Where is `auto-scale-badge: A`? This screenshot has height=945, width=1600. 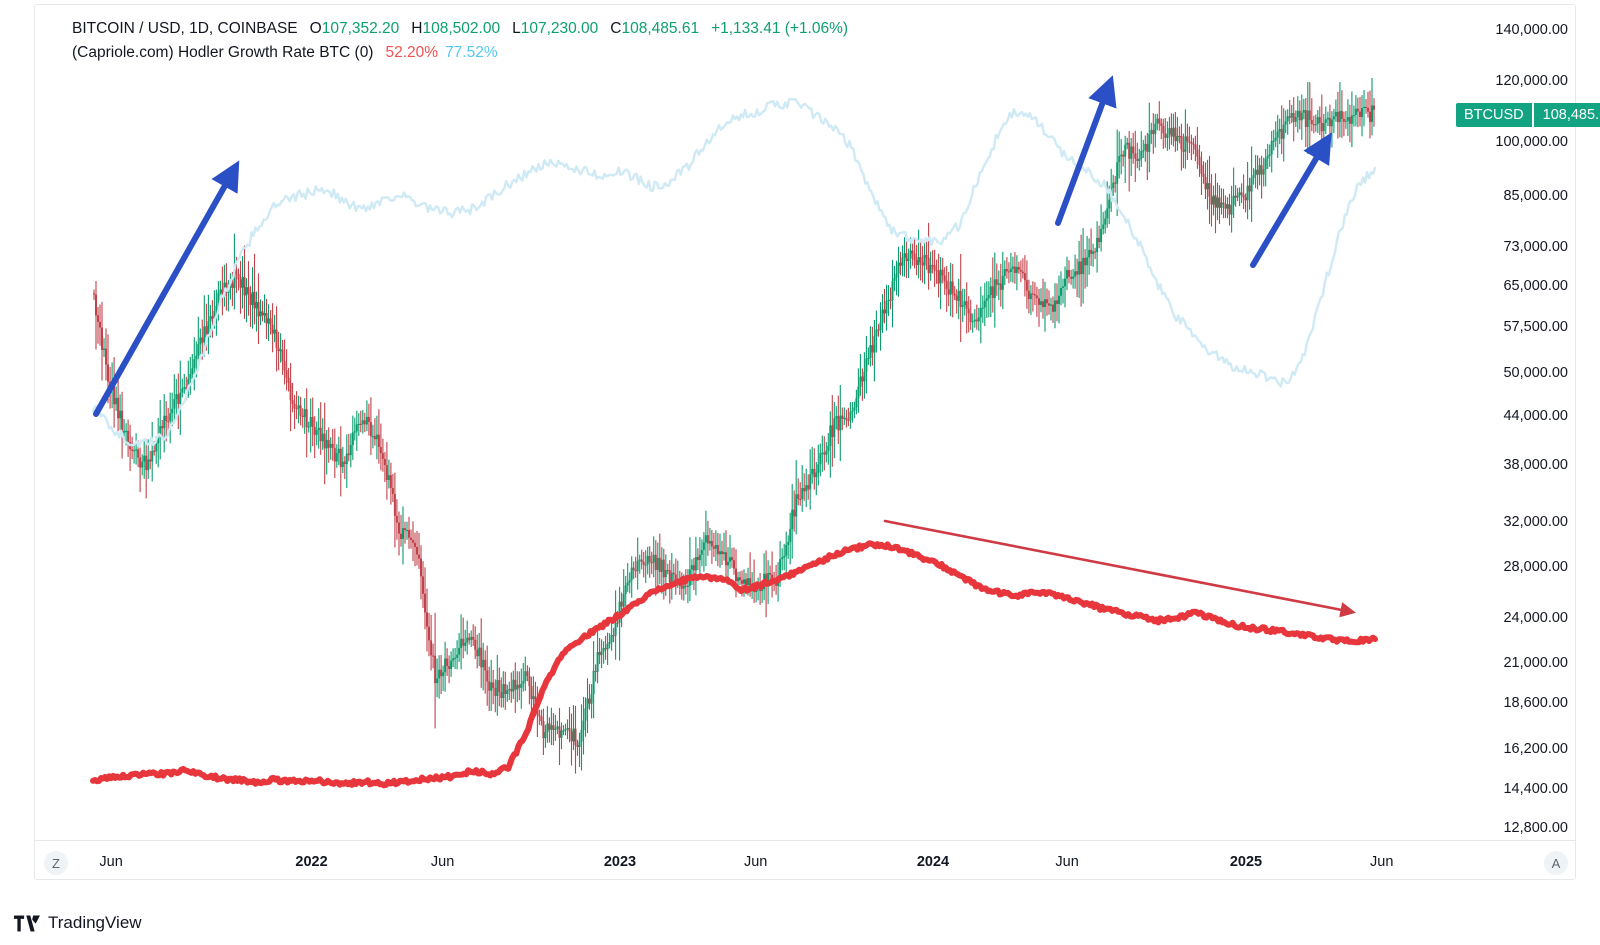
auto-scale-badge: A is located at coordinates (1556, 863).